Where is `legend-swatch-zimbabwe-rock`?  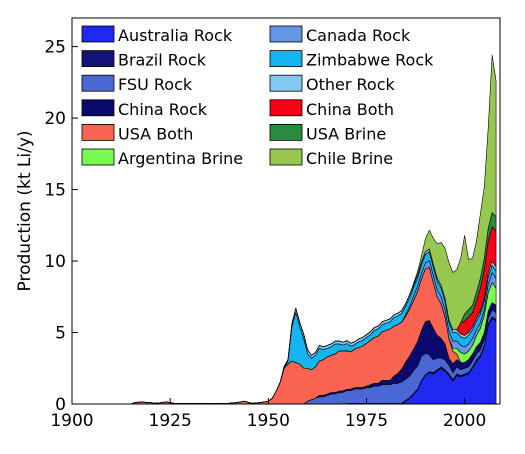 legend-swatch-zimbabwe-rock is located at coordinates (286, 58).